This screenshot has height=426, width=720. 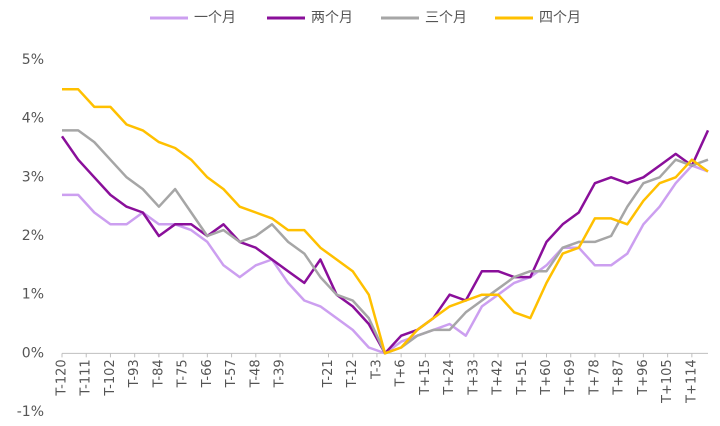 What do you see at coordinates (643, 377) in the screenshot?
I see `x-tick-label: T+96` at bounding box center [643, 377].